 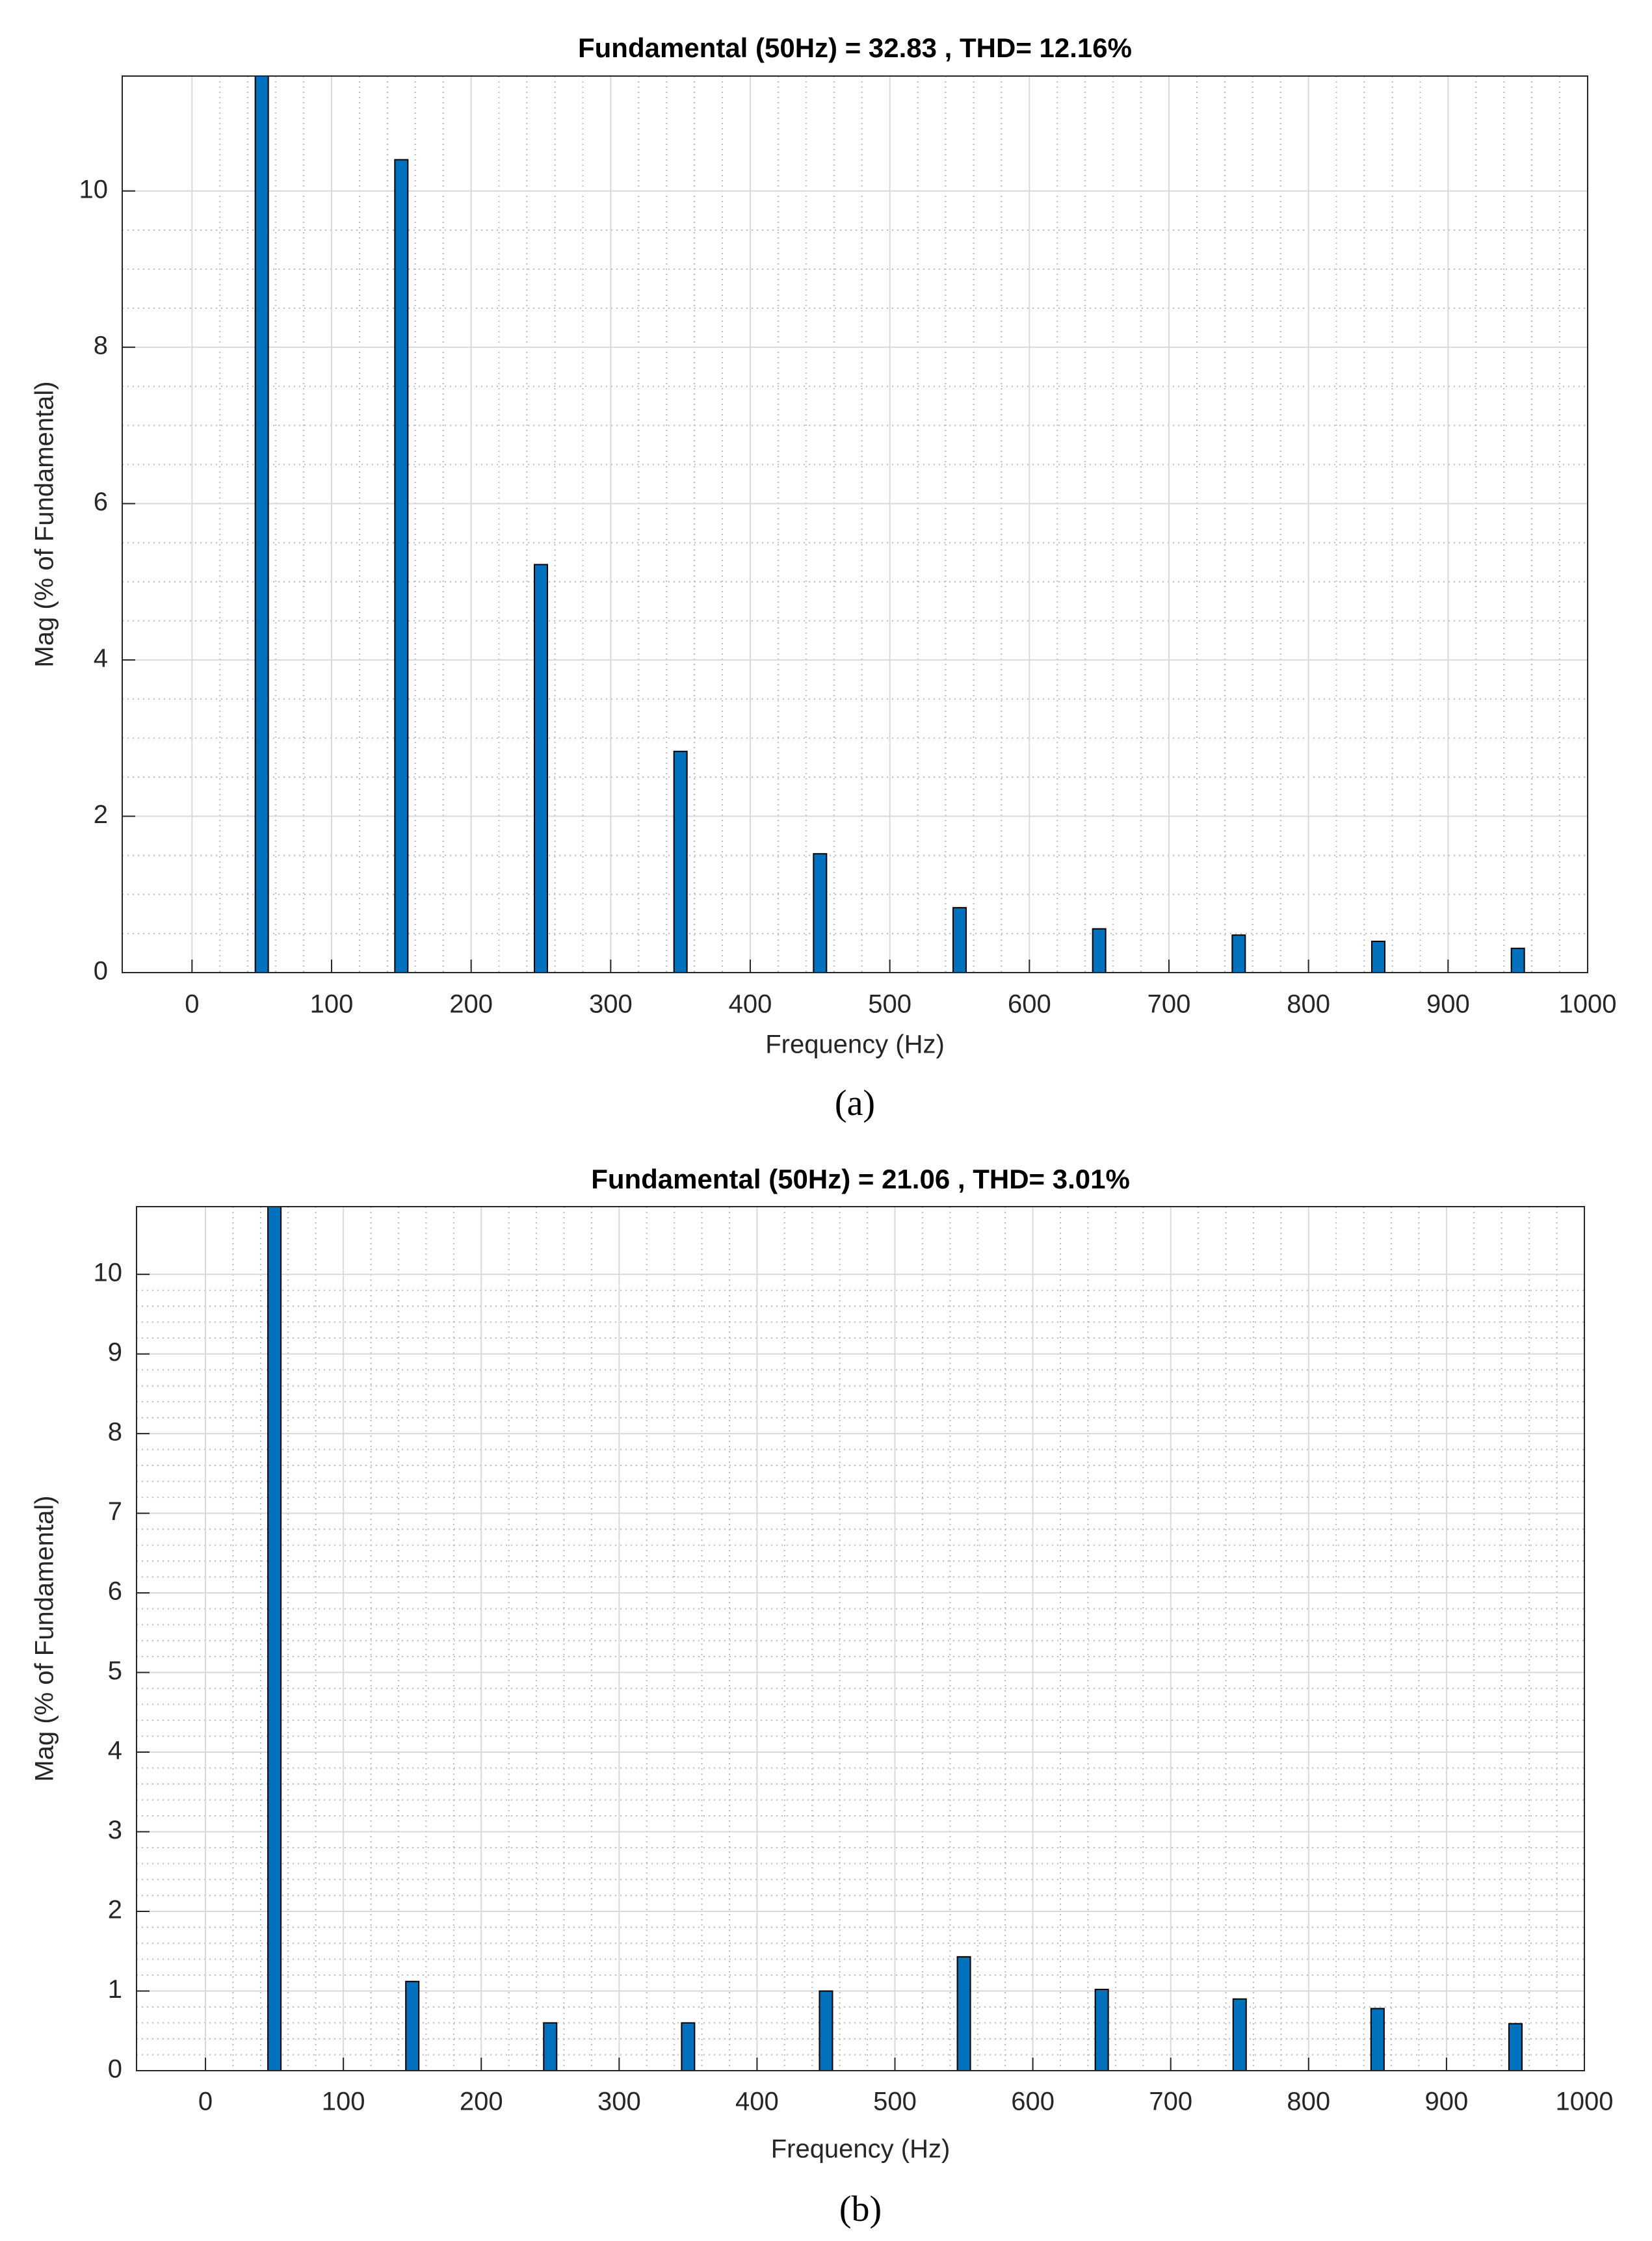 What do you see at coordinates (860, 2209) in the screenshot?
I see `caption: (b)` at bounding box center [860, 2209].